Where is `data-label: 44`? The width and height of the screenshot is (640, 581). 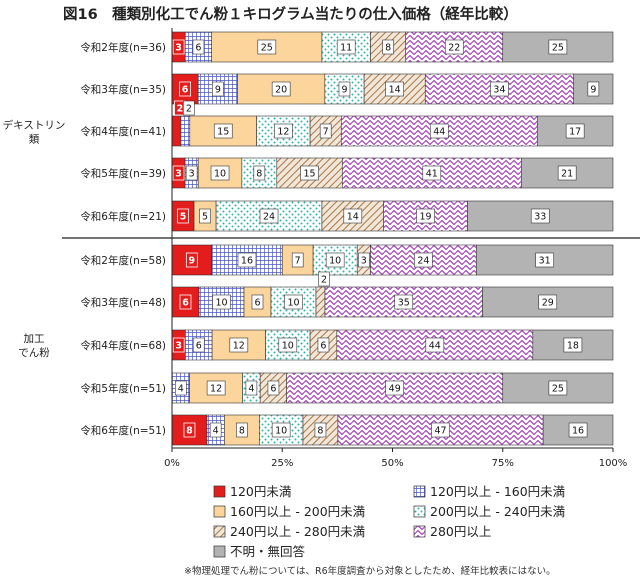
data-label: 44 is located at coordinates (439, 132).